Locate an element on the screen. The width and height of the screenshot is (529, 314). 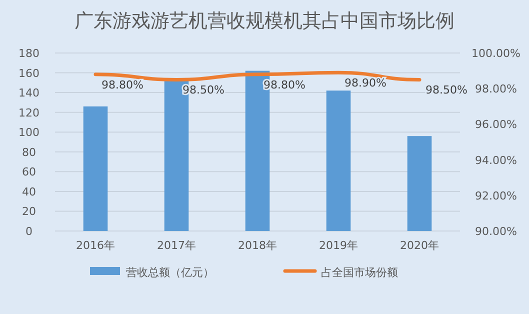
data-label: 98.90% is located at coordinates (365, 83).